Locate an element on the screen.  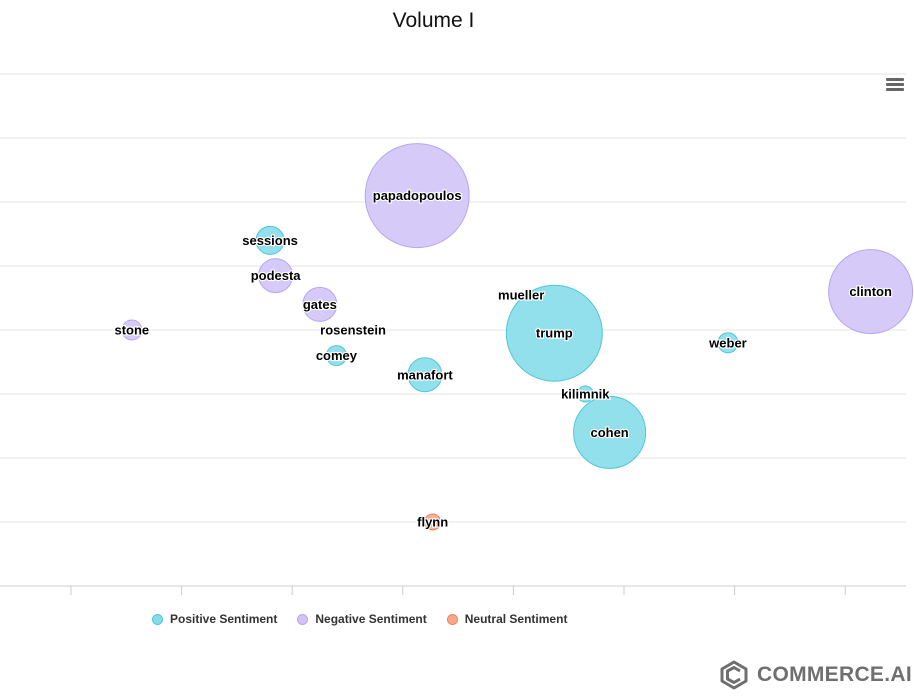
brand-logo: COMMERCE.AI is located at coordinates (815, 675).